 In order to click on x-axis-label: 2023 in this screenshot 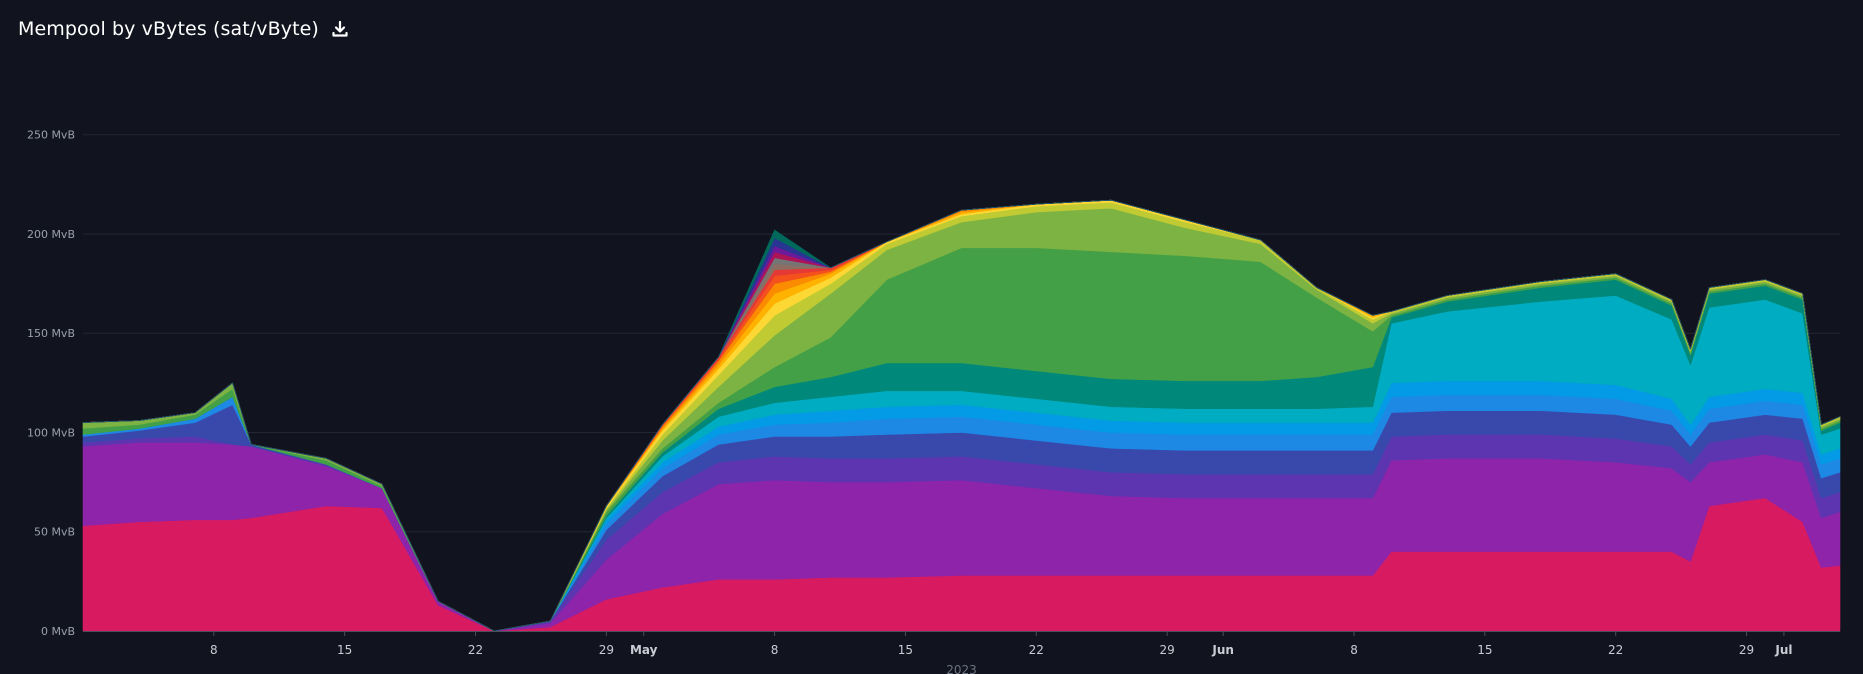, I will do `click(961, 668)`.